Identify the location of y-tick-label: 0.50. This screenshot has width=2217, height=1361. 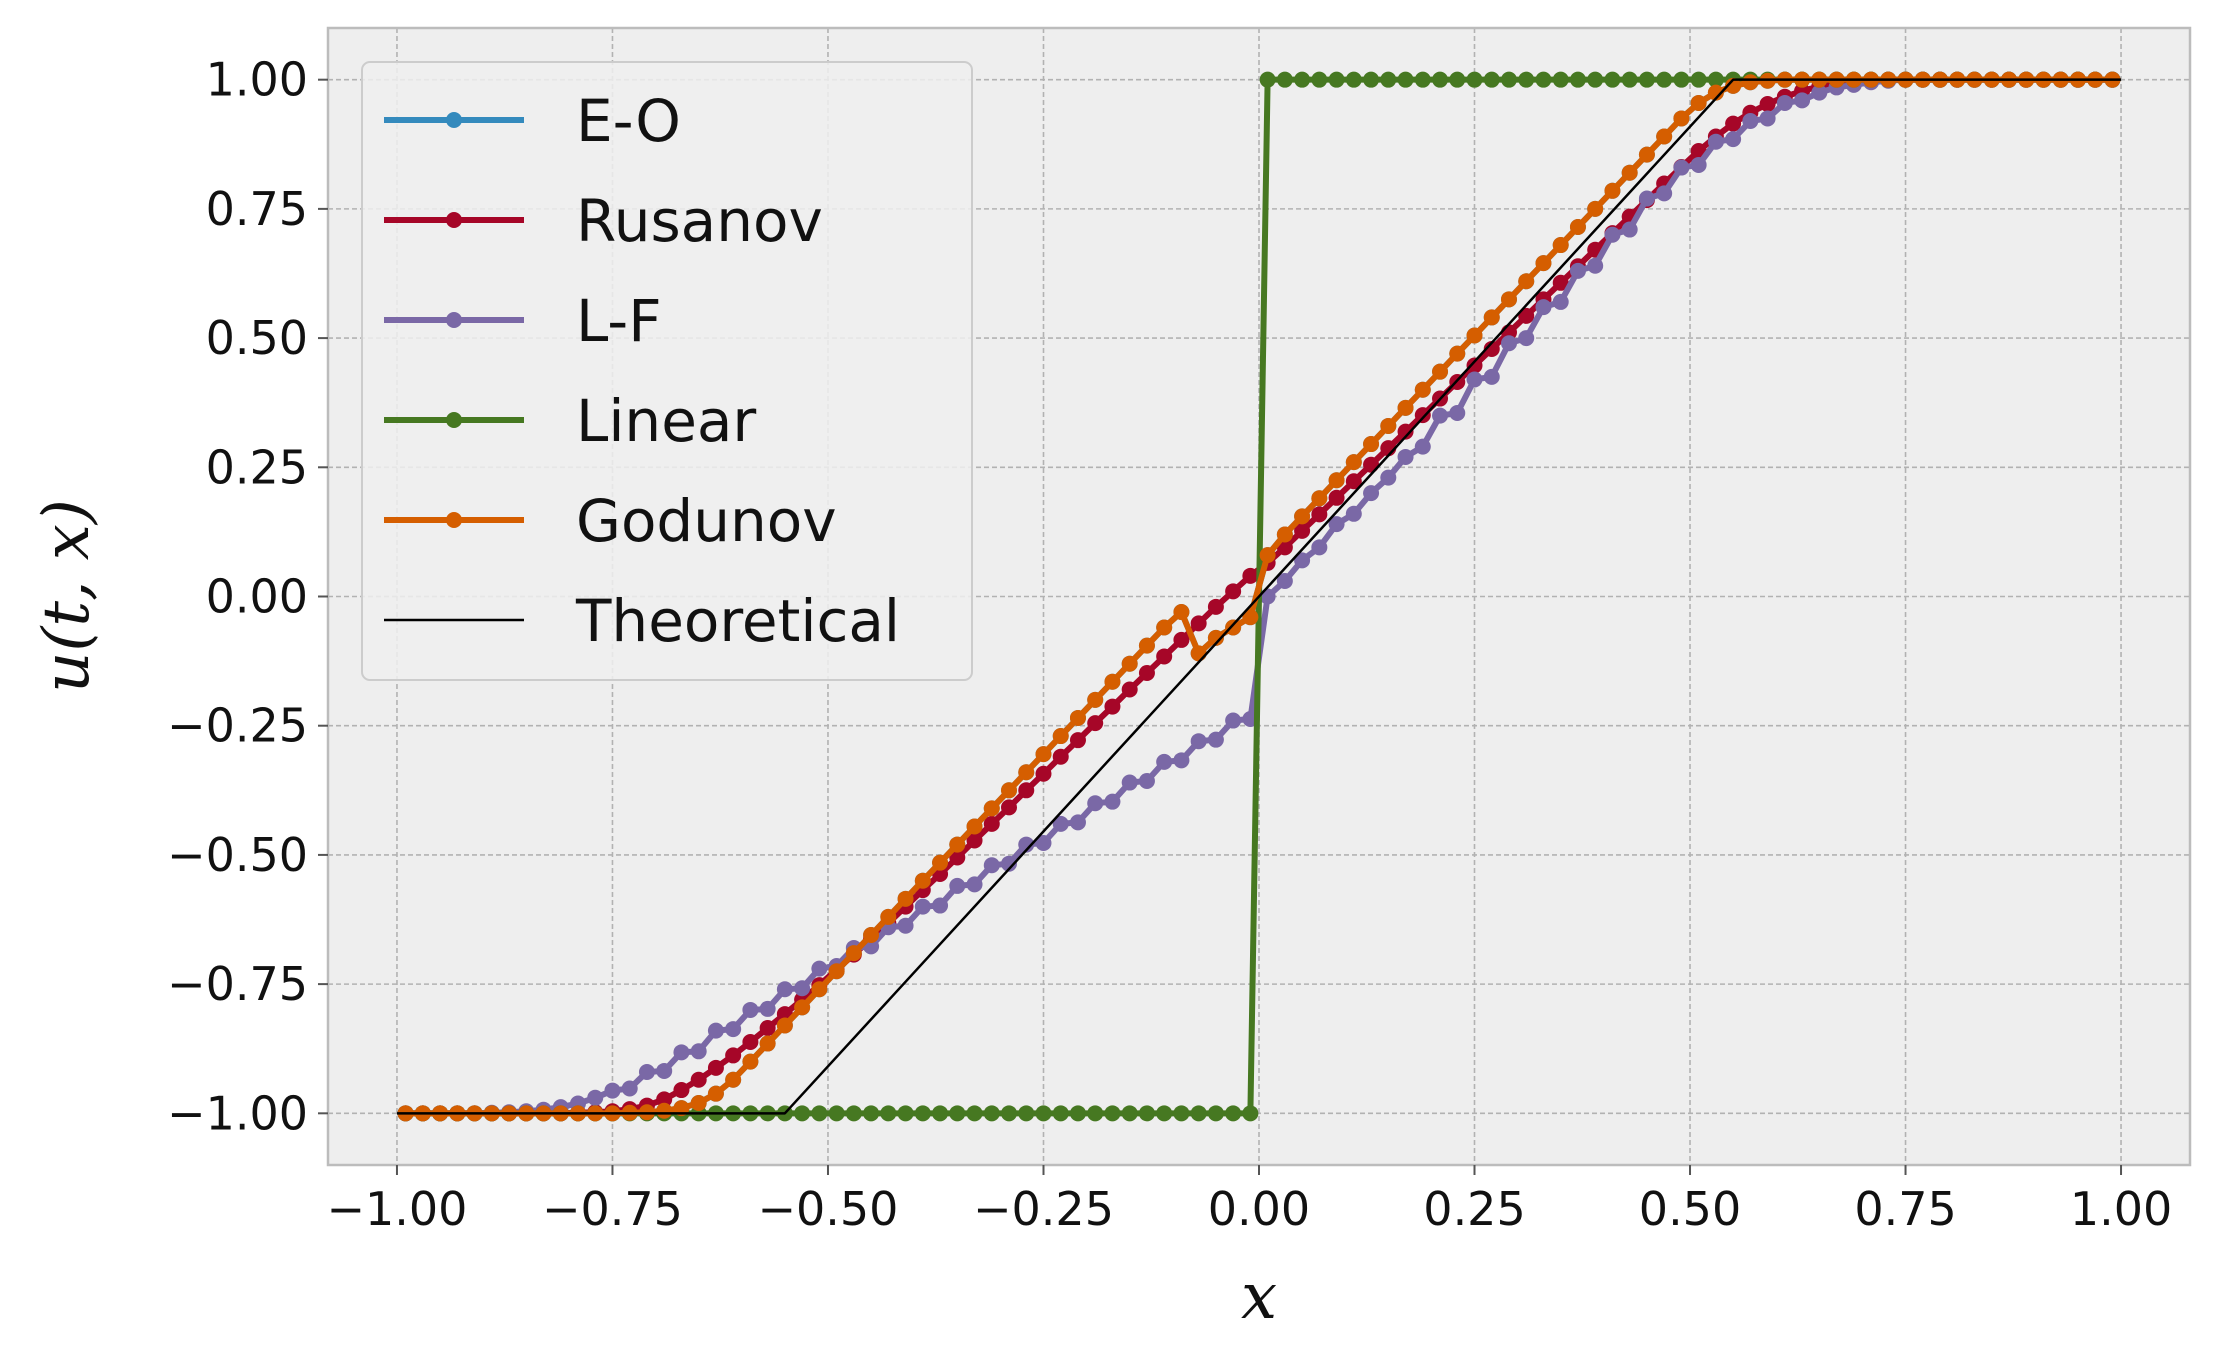
(257, 338).